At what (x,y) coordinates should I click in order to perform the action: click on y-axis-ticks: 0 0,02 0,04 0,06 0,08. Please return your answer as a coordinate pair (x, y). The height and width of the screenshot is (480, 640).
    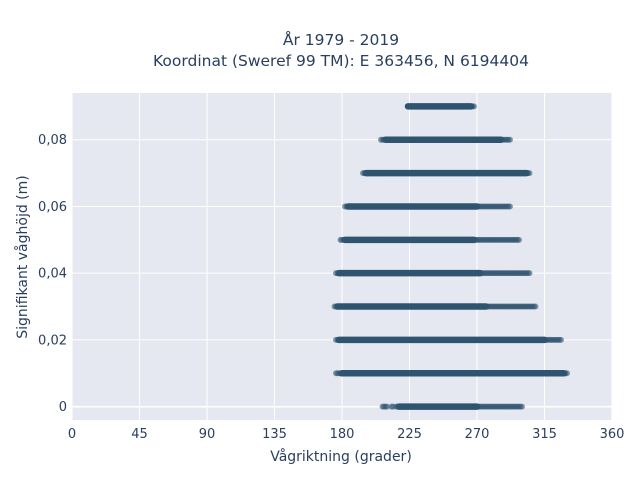
    Looking at the image, I should click on (52, 274).